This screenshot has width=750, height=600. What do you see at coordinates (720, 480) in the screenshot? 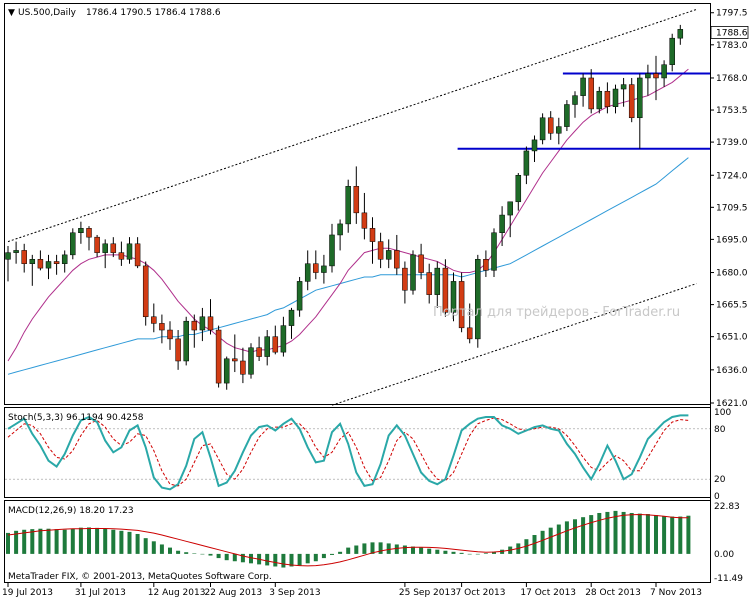
I see `stoch-tick-label: 20` at bounding box center [720, 480].